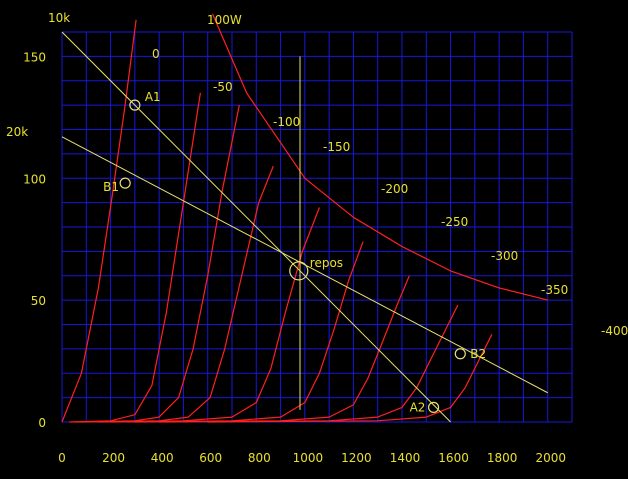 Image resolution: width=628 pixels, height=479 pixels. Describe the element at coordinates (135, 105) in the screenshot. I see `marker-A1` at that location.